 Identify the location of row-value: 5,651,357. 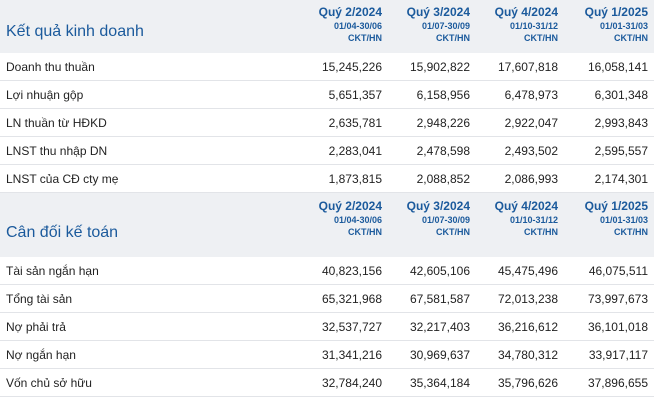
(355, 94).